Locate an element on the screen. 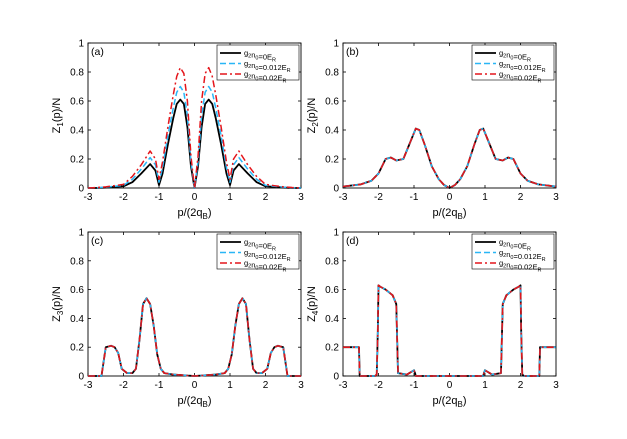  y-axis-label: Z2(p)/N is located at coordinates (313, 116).